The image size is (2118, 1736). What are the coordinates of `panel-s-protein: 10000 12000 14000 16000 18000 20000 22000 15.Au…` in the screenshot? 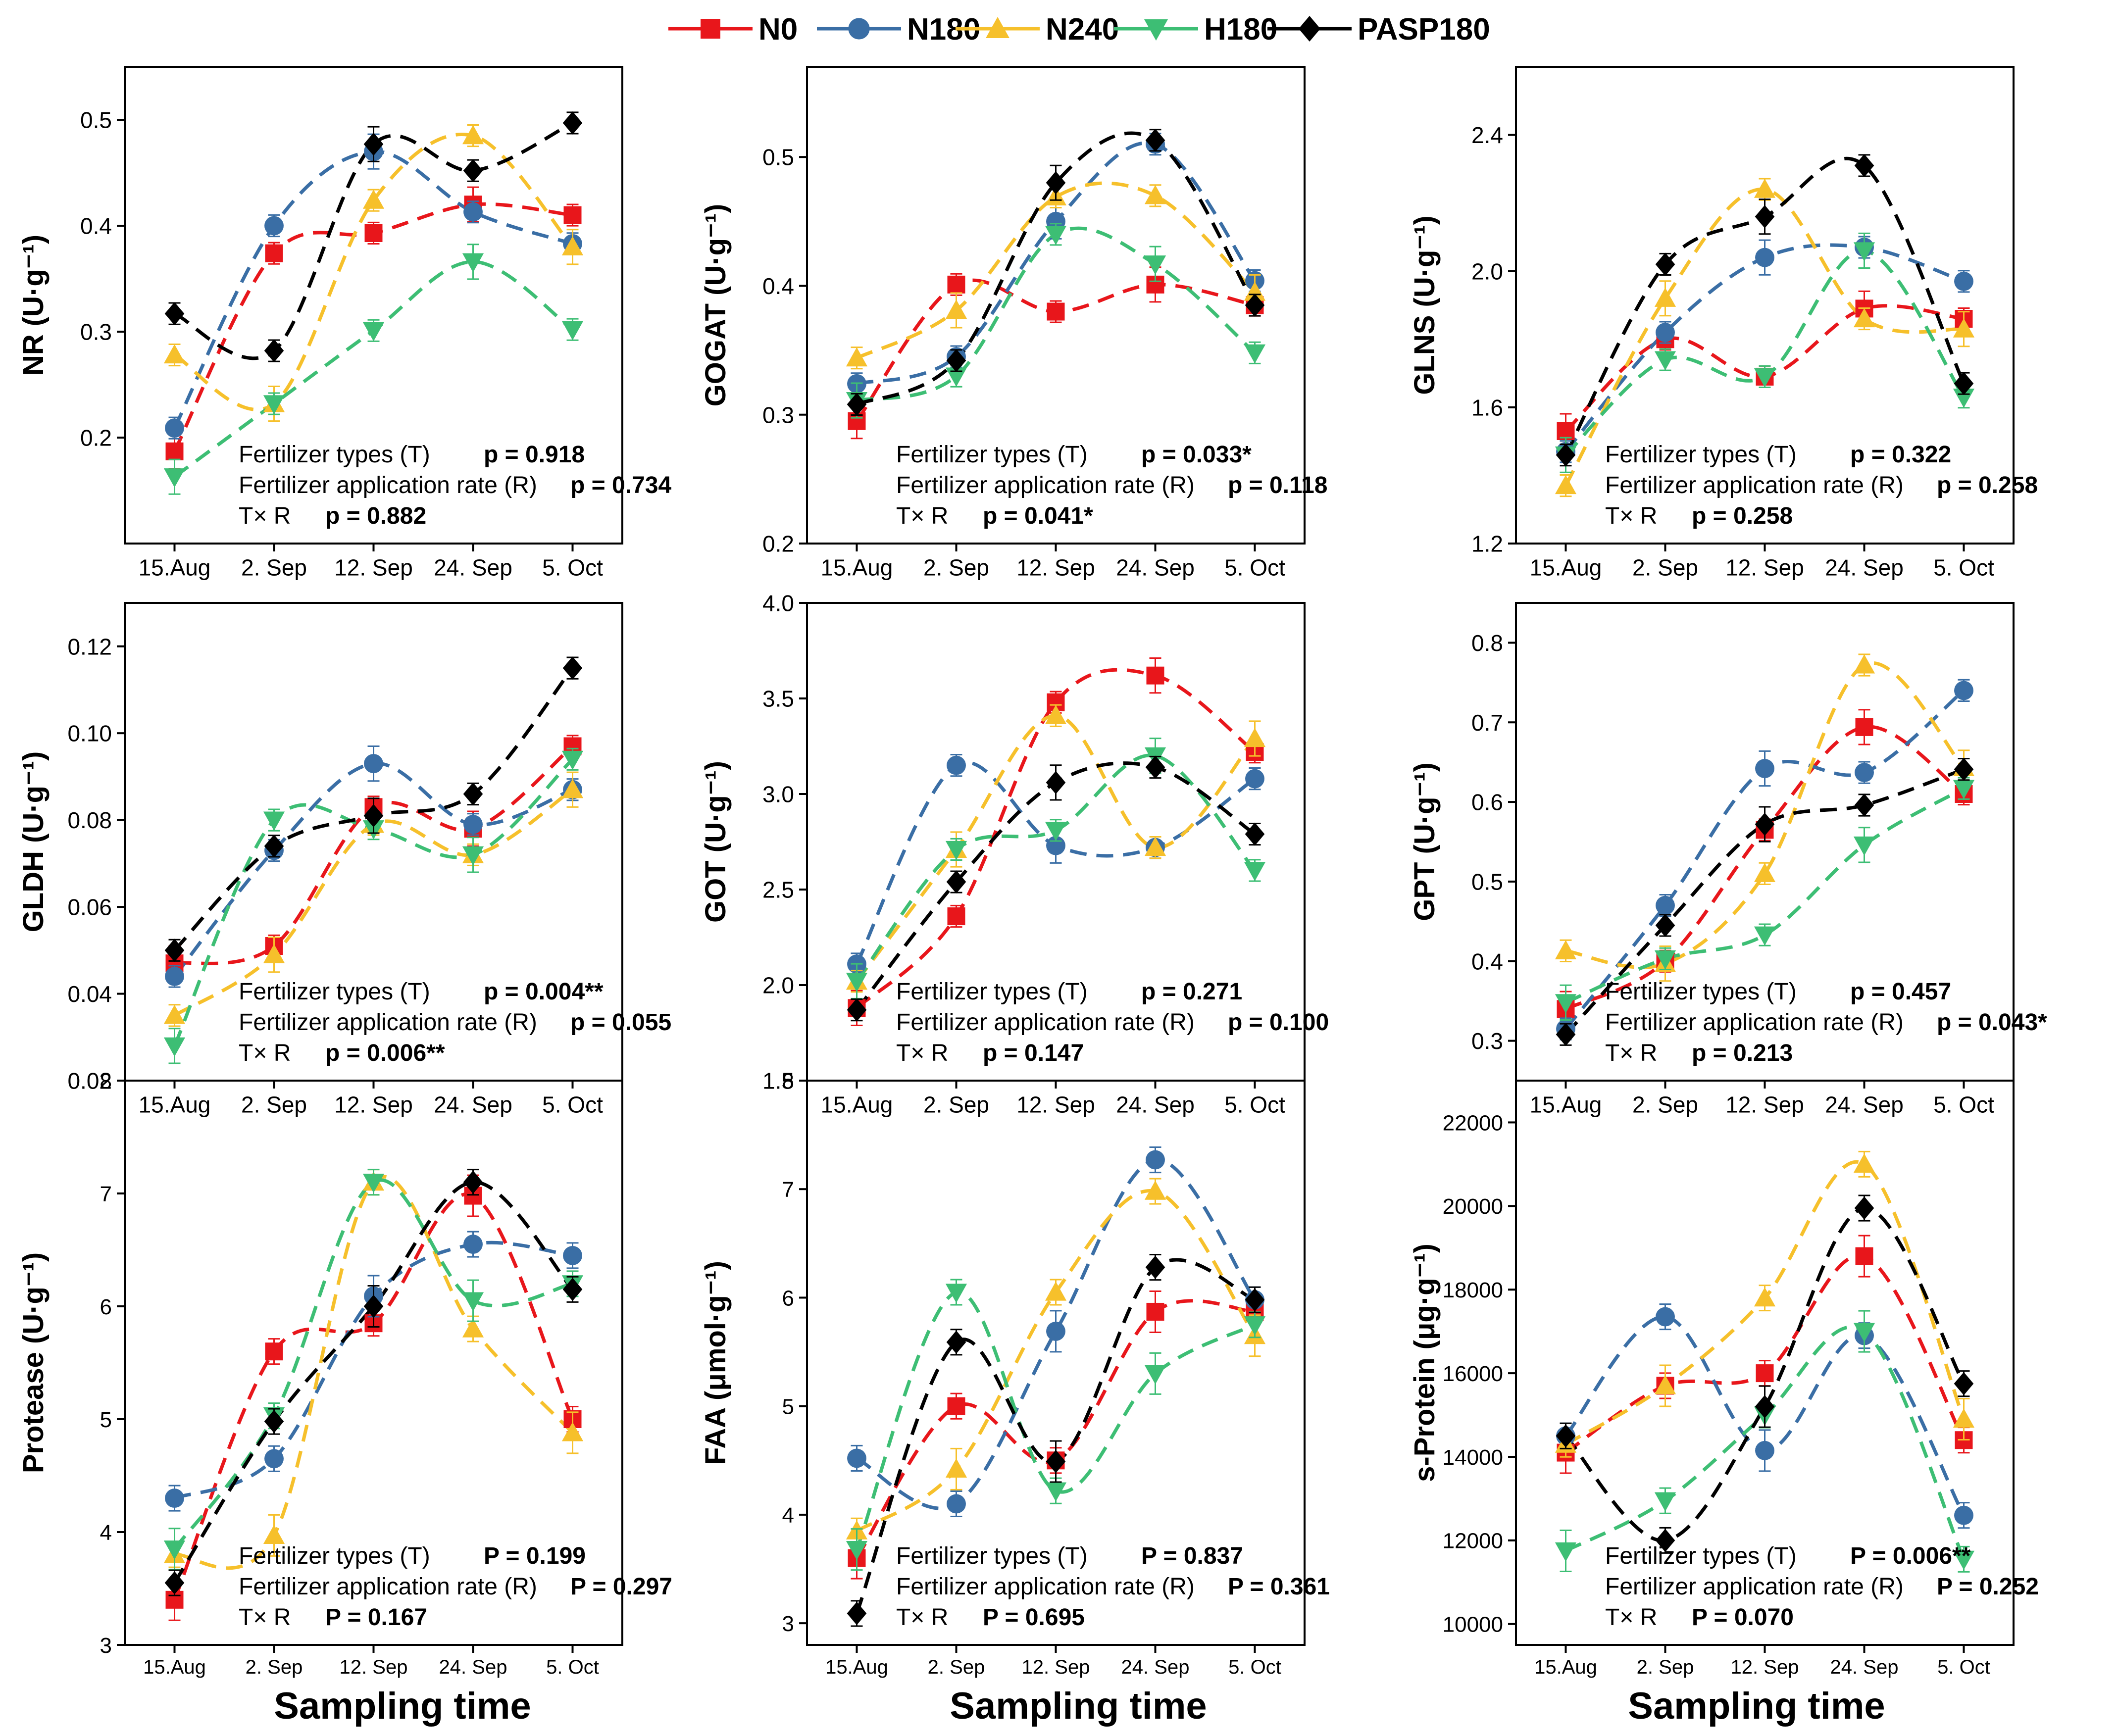 It's located at (1724, 1379).